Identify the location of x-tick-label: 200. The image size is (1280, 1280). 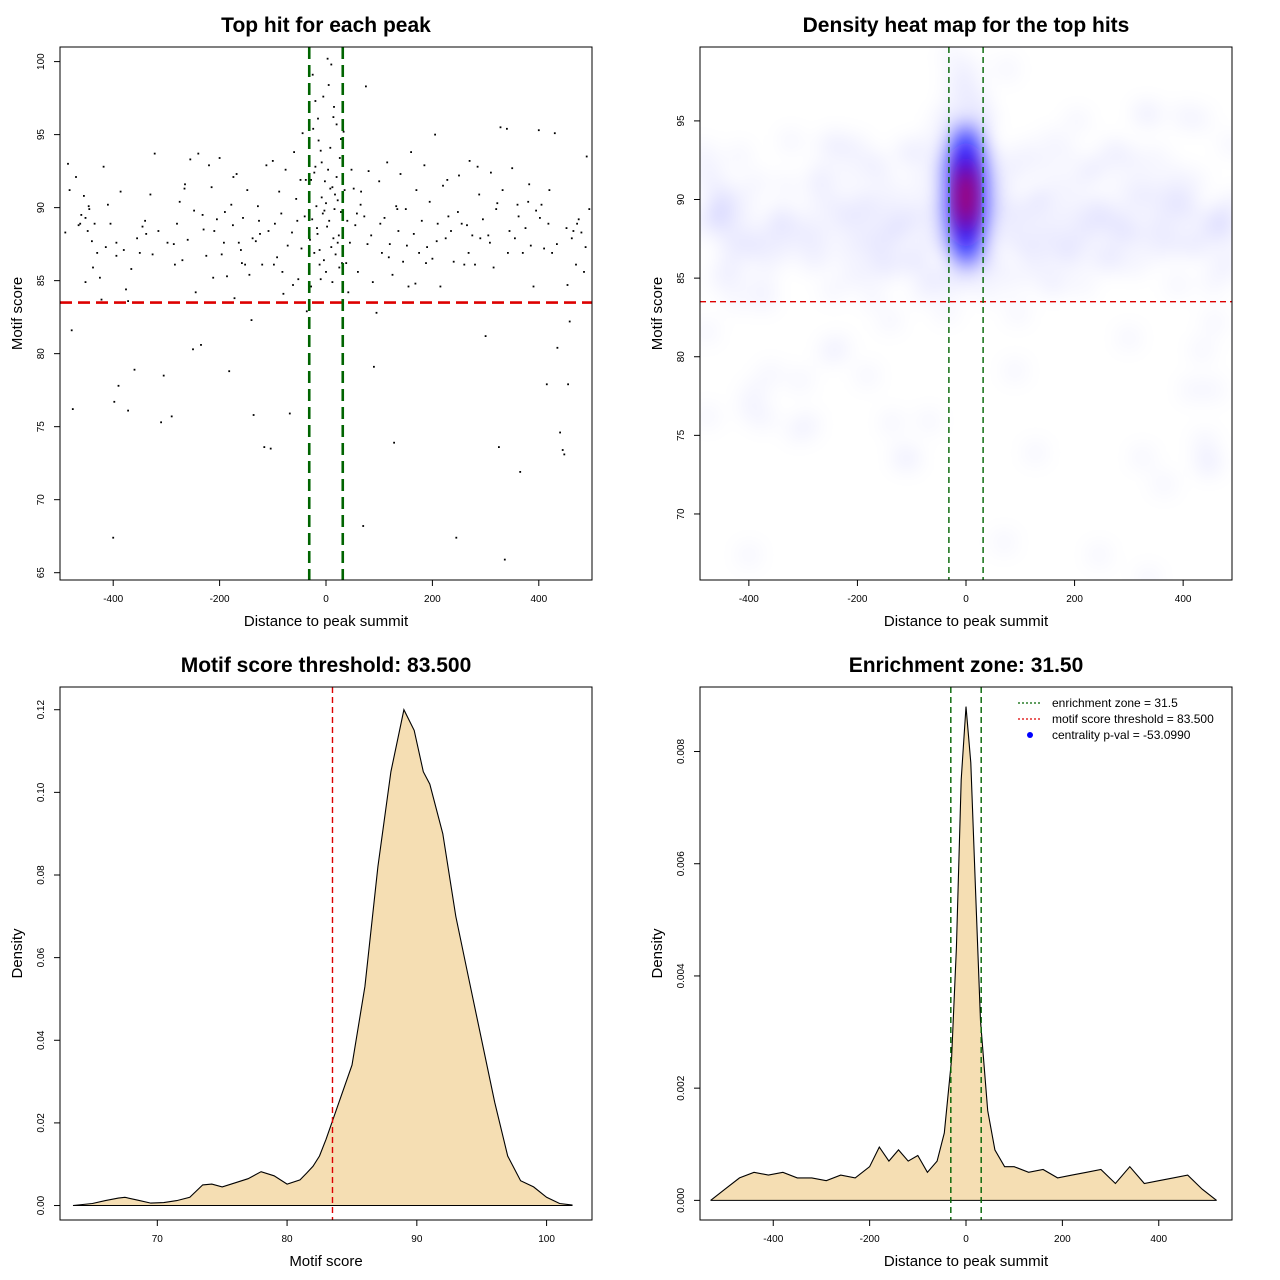
(1074, 599).